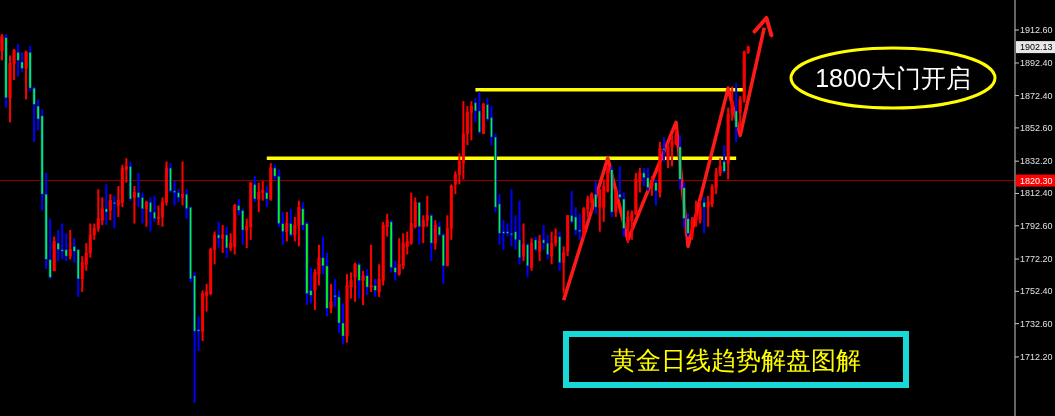 The height and width of the screenshot is (416, 1055). Describe the element at coordinates (1036, 30) in the screenshot. I see `y-tick-label: 1912.60` at that location.